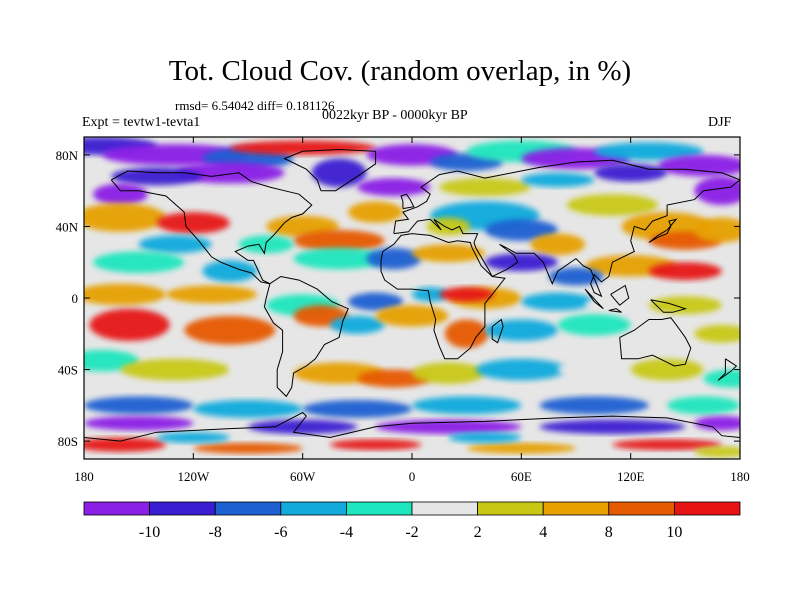 The image size is (800, 600). I want to click on colorbar-label: 4, so click(543, 532).